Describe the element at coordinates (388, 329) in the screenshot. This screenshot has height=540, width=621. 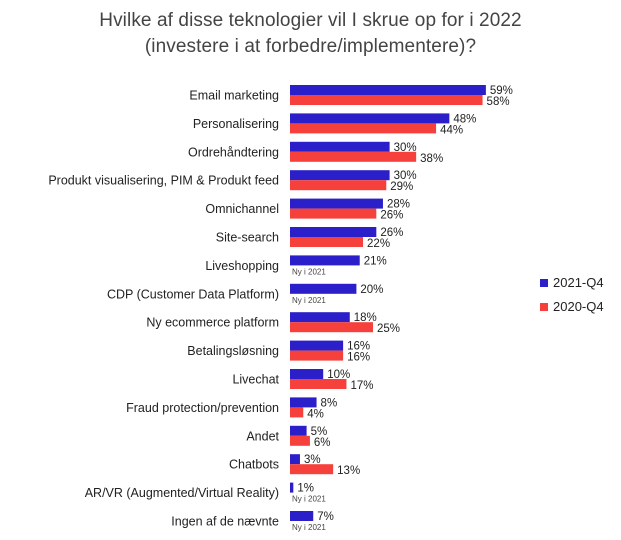
I see `value-label-2020-Q4: 25%` at that location.